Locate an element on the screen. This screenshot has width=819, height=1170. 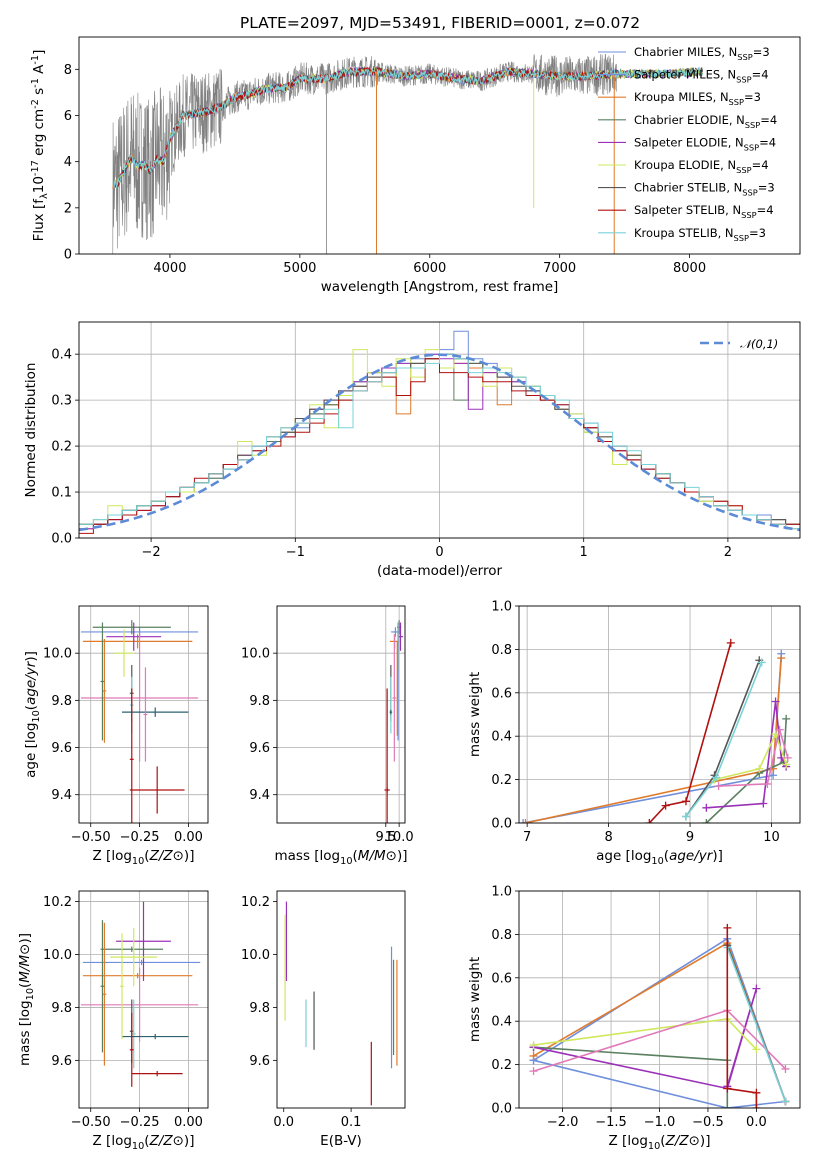
y-tick-label: 0.6 is located at coordinates (501, 693).